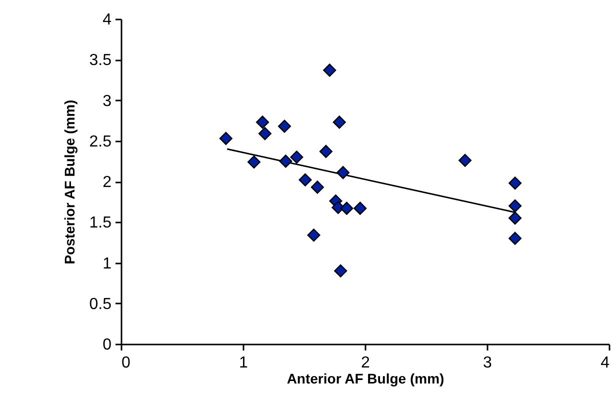  I want to click on y-tick-label: 3, so click(107, 101).